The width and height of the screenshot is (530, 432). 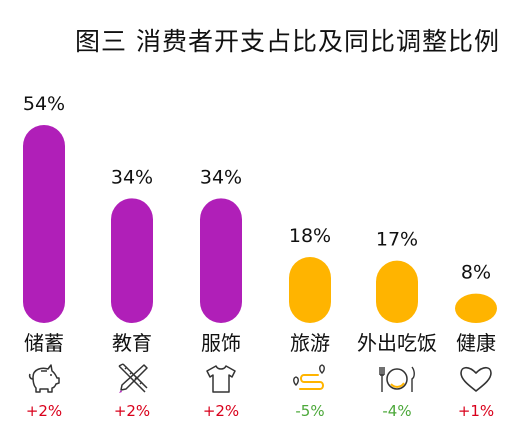 I want to click on ruler-shape, so click(x=133, y=378).